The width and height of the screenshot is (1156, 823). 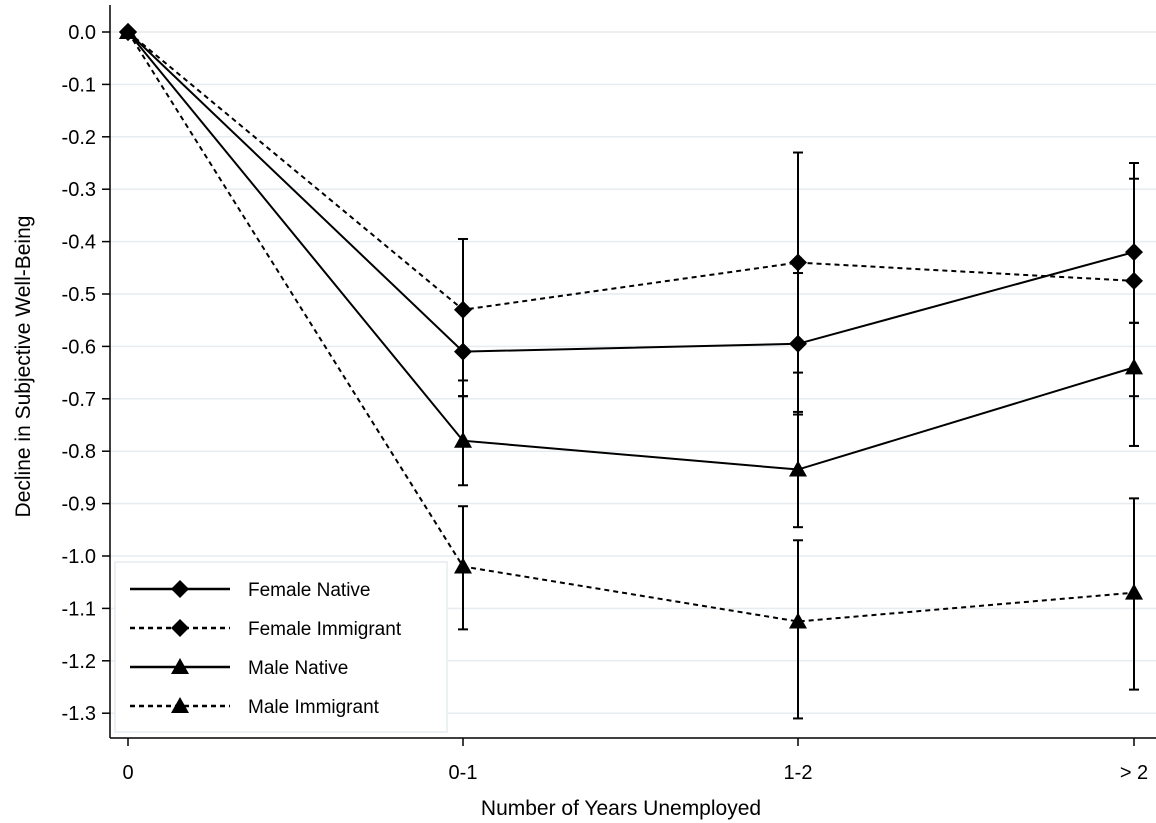 I want to click on y-tick-label: -0.7, so click(x=79, y=400).